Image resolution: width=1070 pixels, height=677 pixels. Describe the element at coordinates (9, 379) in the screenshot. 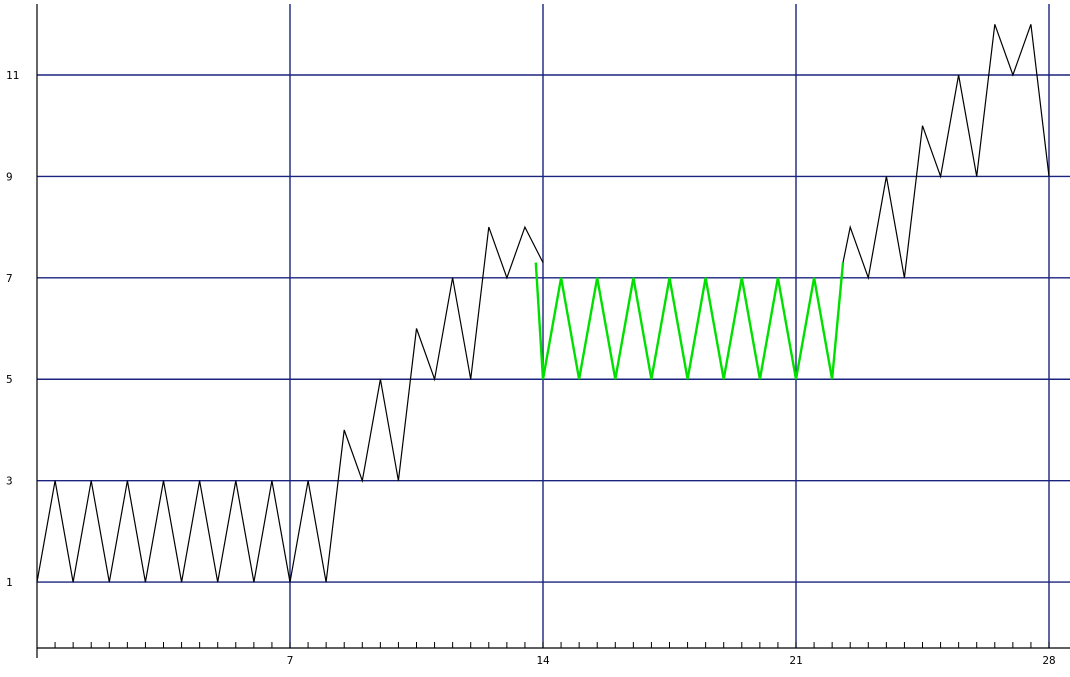

I see `y-tick-label: 5` at that location.